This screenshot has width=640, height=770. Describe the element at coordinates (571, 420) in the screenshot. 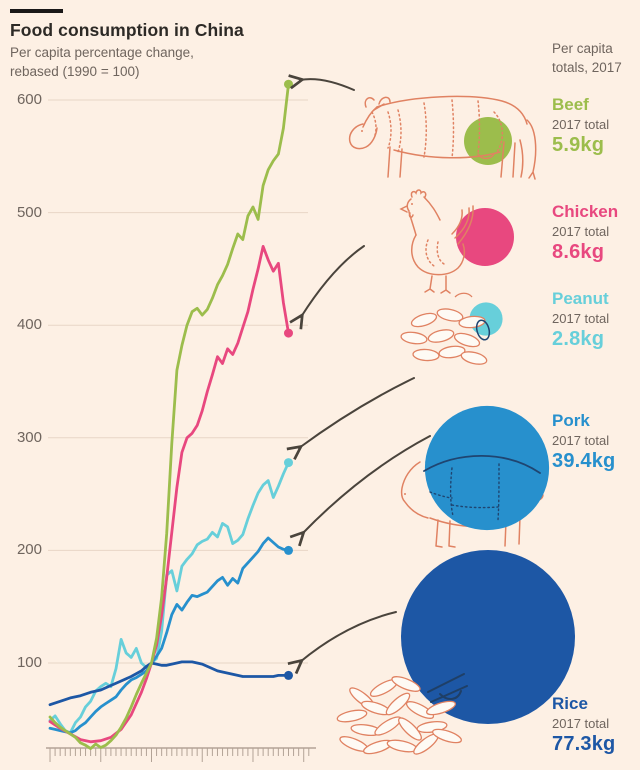

I see `pork-label: Pork` at that location.